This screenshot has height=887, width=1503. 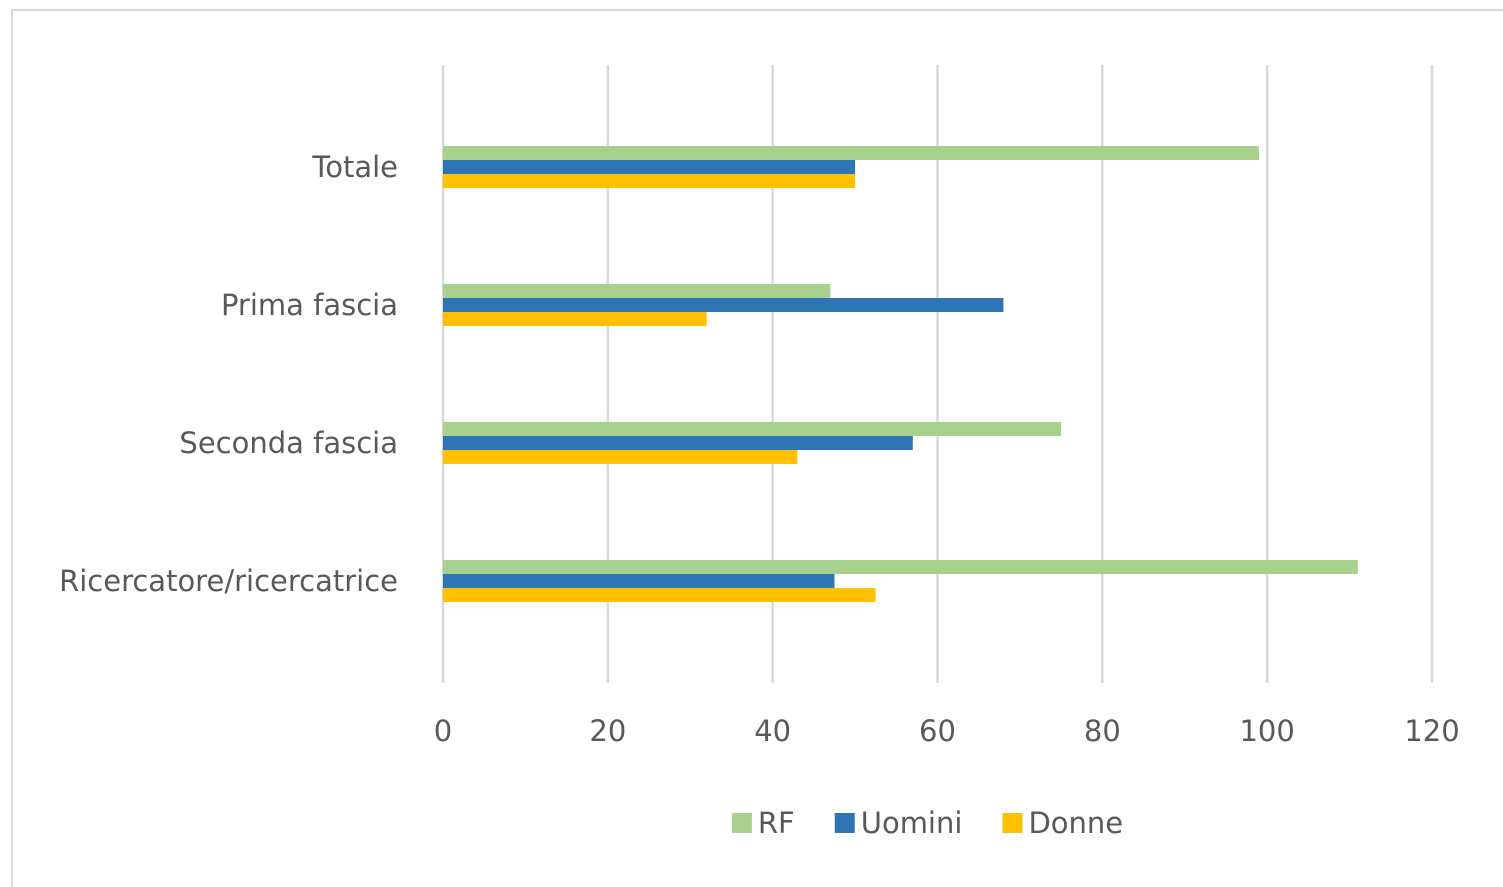 I want to click on x-tick-label: 100, so click(x=1266, y=731).